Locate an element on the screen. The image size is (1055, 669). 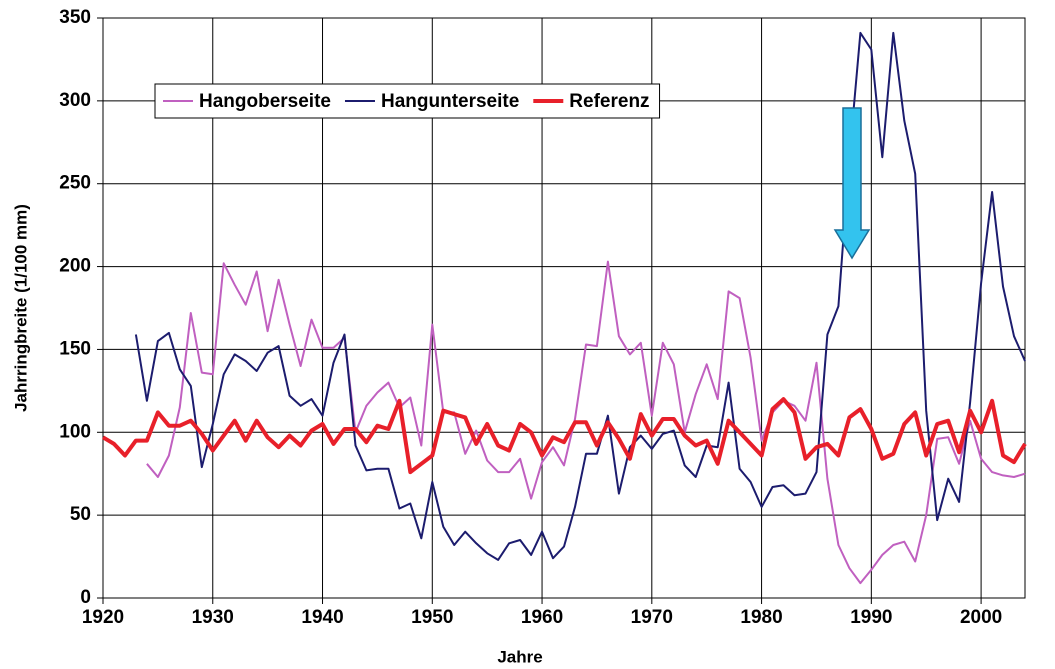
series-line is located at coordinates (564, 436).